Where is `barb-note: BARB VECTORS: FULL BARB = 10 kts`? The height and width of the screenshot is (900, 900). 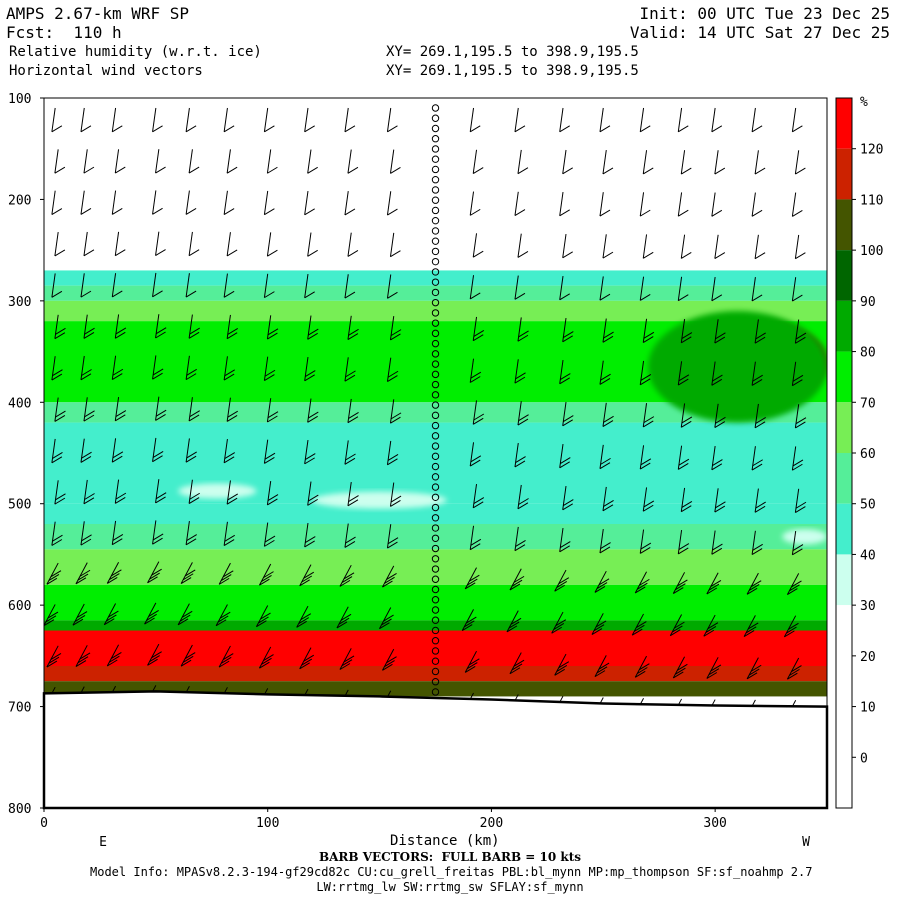 barb-note: BARB VECTORS: FULL BARB = 10 kts is located at coordinates (450, 857).